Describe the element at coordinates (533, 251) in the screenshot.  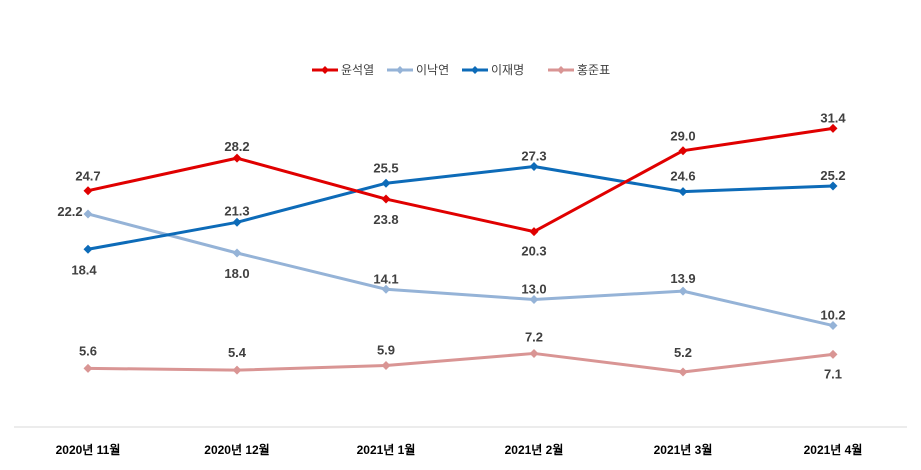
I see `data-label: 20.3` at that location.